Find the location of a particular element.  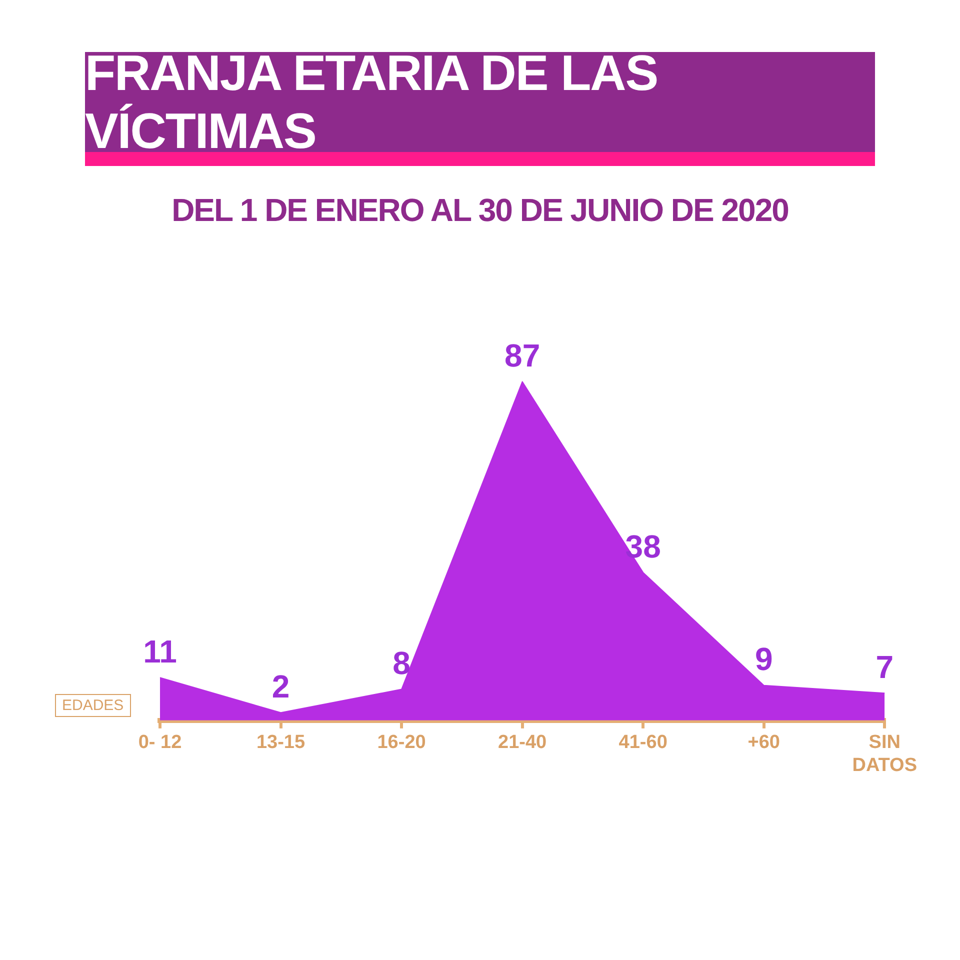

data-label: 38 is located at coordinates (643, 546).